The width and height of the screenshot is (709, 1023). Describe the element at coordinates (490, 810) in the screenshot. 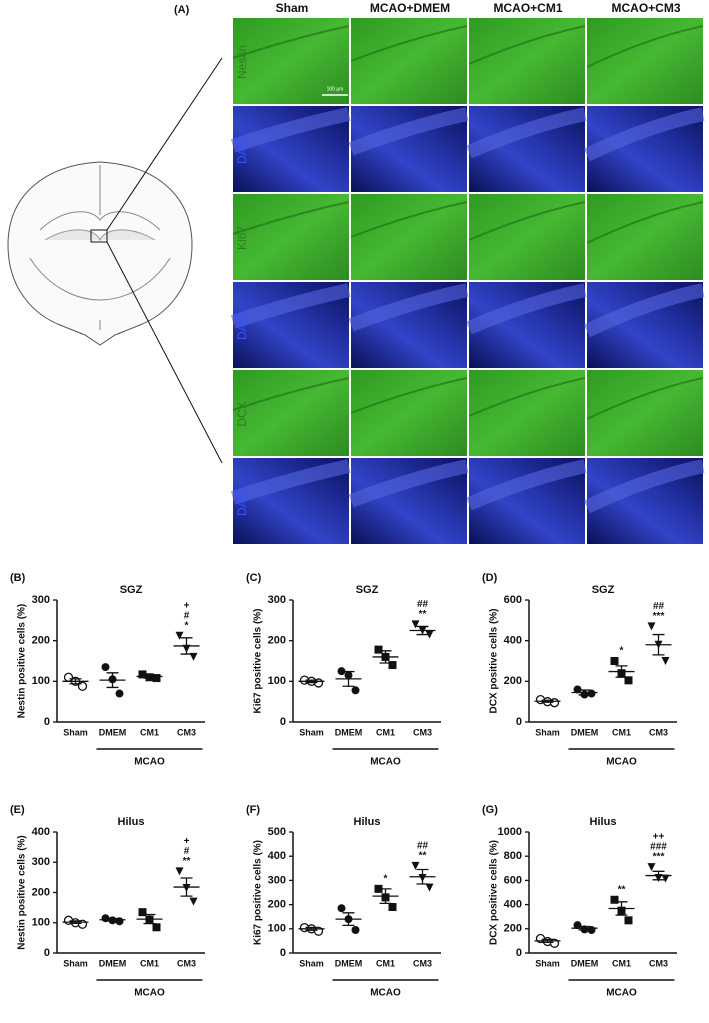

I see `panel-label: (G)` at that location.